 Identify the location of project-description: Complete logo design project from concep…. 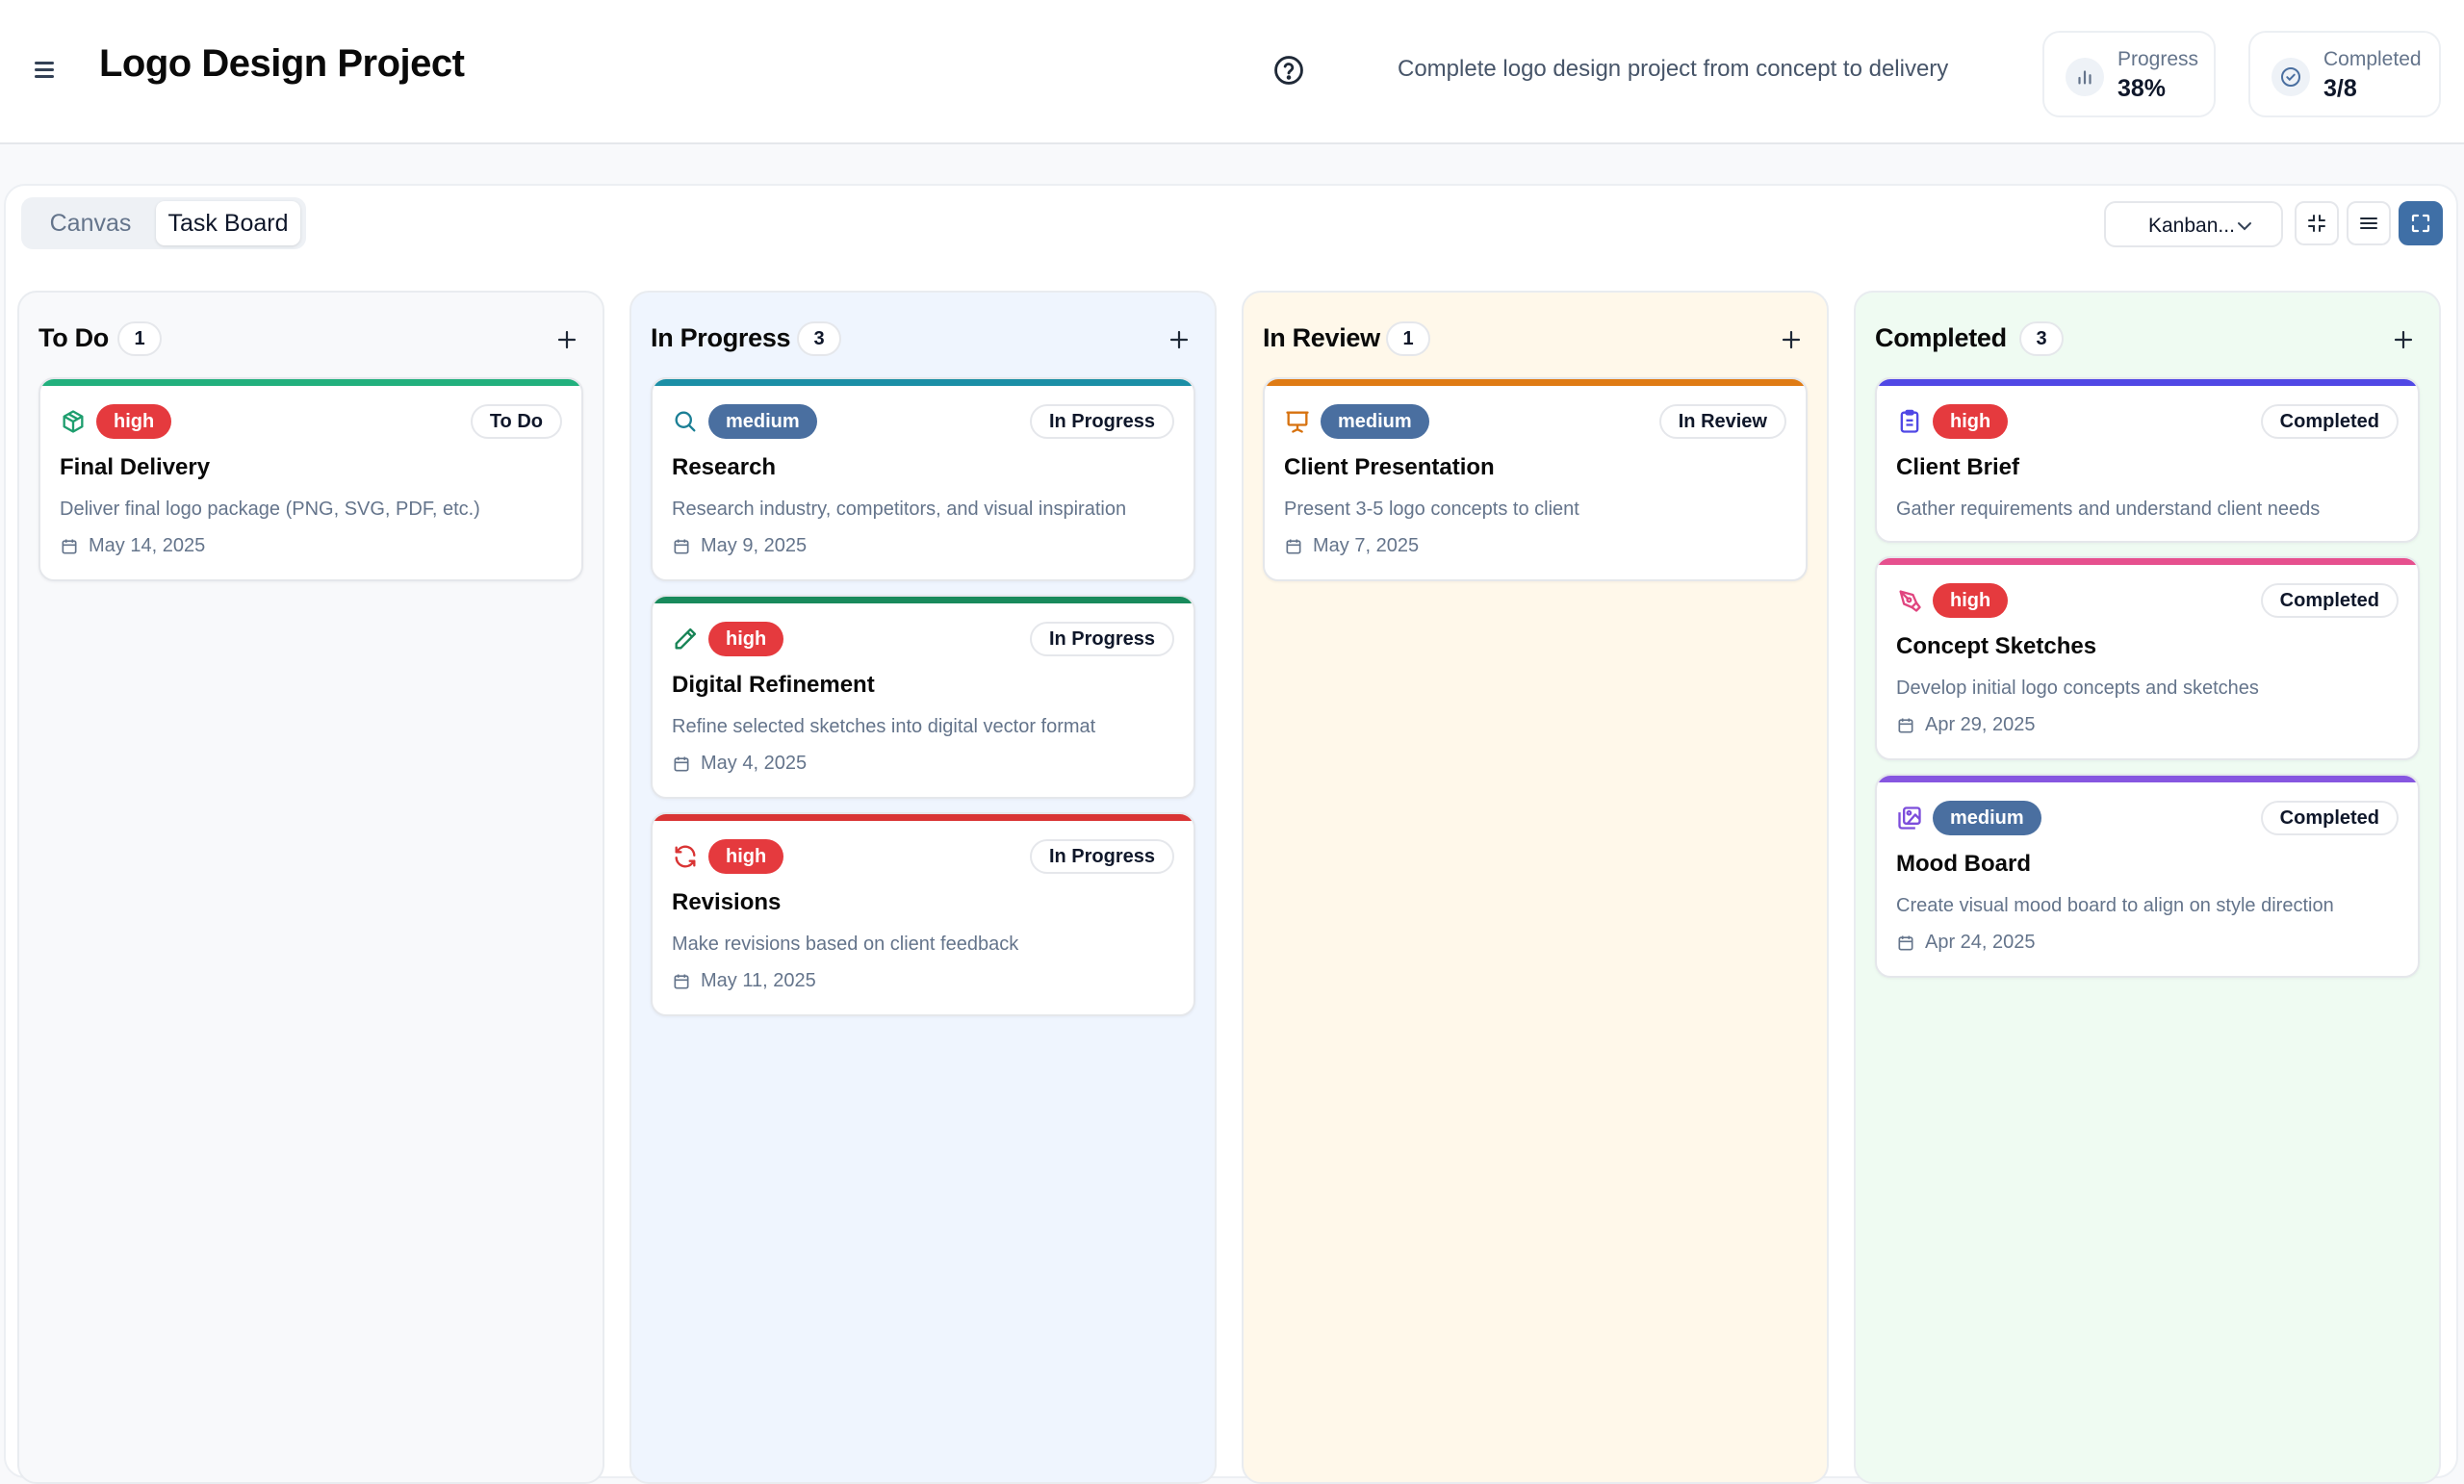
(1673, 69).